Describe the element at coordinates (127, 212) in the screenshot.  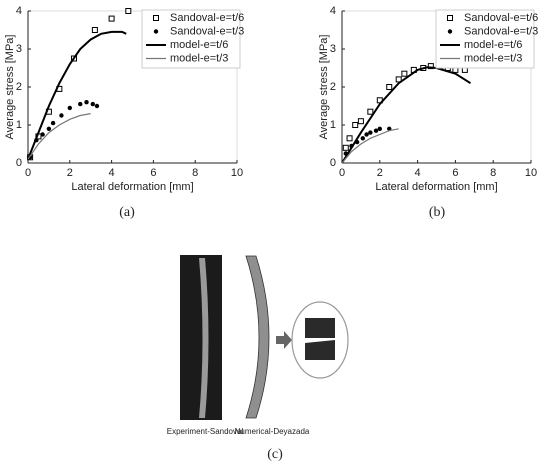
I see `caption: (a)` at that location.